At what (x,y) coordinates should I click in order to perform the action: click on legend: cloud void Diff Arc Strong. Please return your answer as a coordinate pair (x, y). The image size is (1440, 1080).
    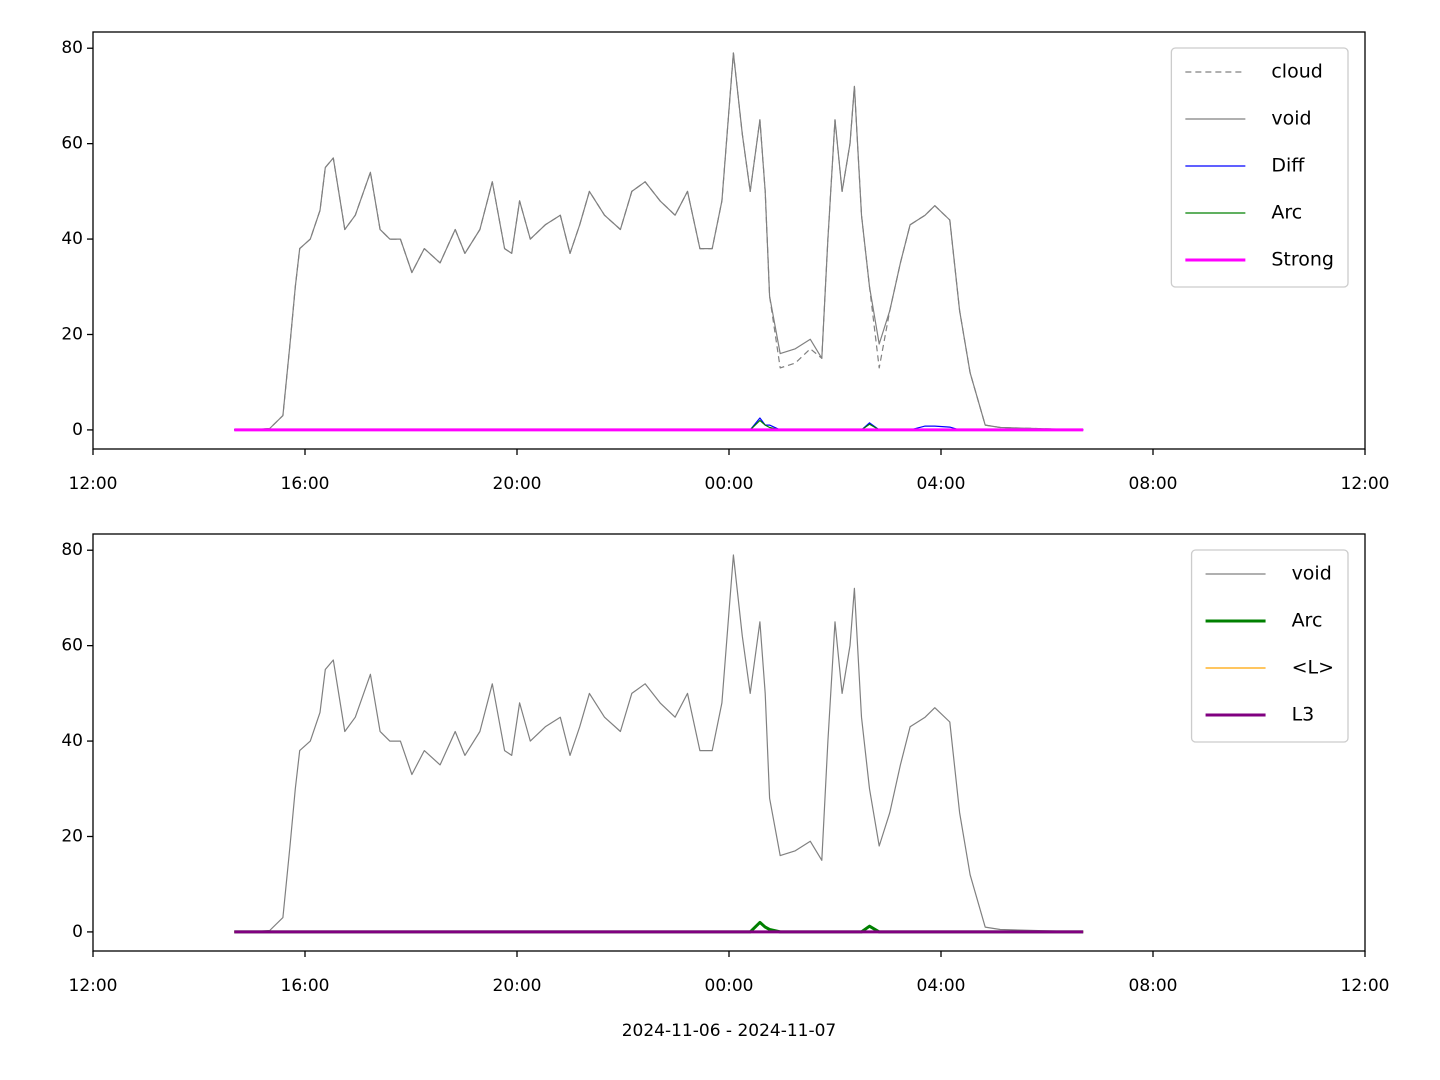
    Looking at the image, I should click on (1259, 167).